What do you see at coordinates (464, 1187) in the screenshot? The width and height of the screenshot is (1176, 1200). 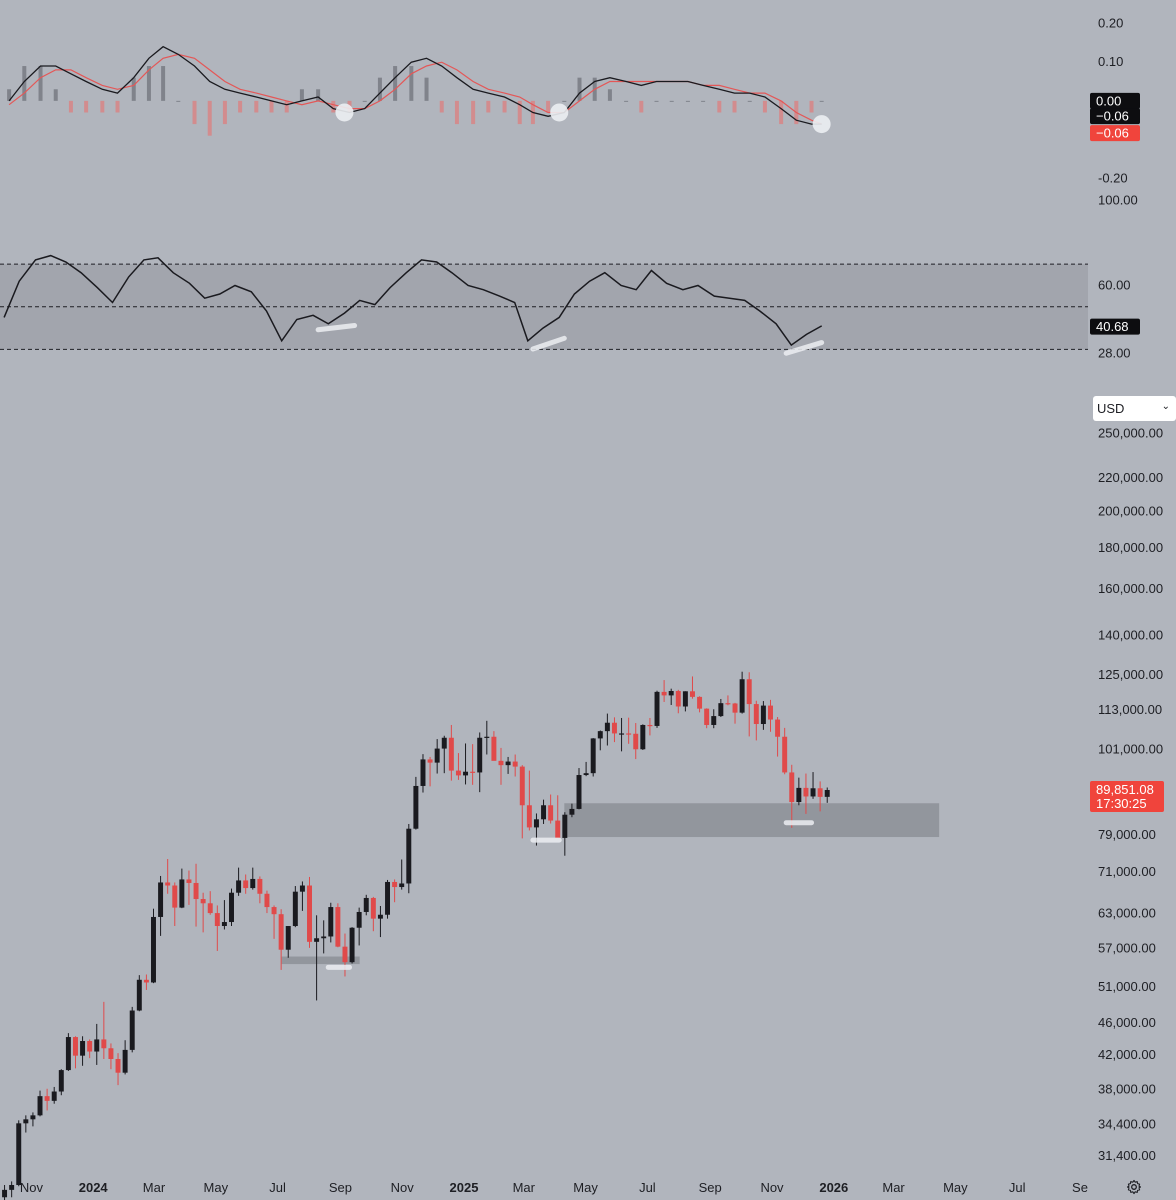 I see `time-tick-label: 2025` at bounding box center [464, 1187].